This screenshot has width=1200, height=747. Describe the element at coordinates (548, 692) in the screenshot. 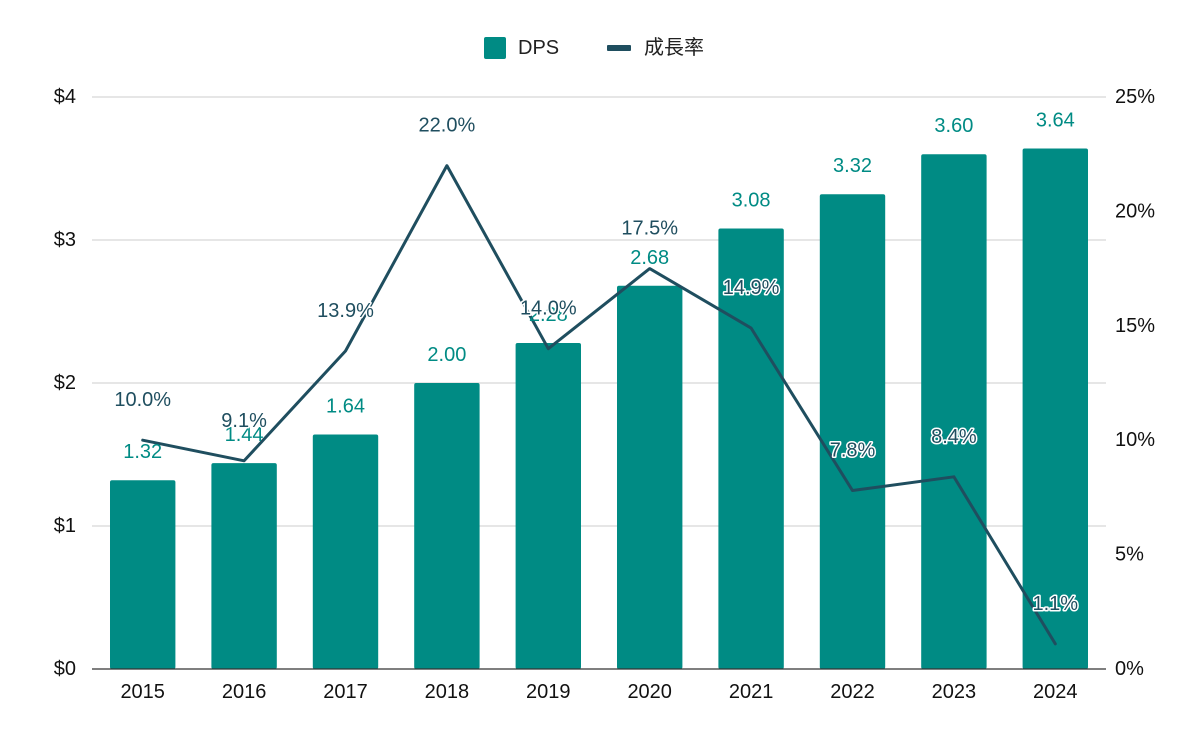

I see `x-tick-label: 2019` at that location.